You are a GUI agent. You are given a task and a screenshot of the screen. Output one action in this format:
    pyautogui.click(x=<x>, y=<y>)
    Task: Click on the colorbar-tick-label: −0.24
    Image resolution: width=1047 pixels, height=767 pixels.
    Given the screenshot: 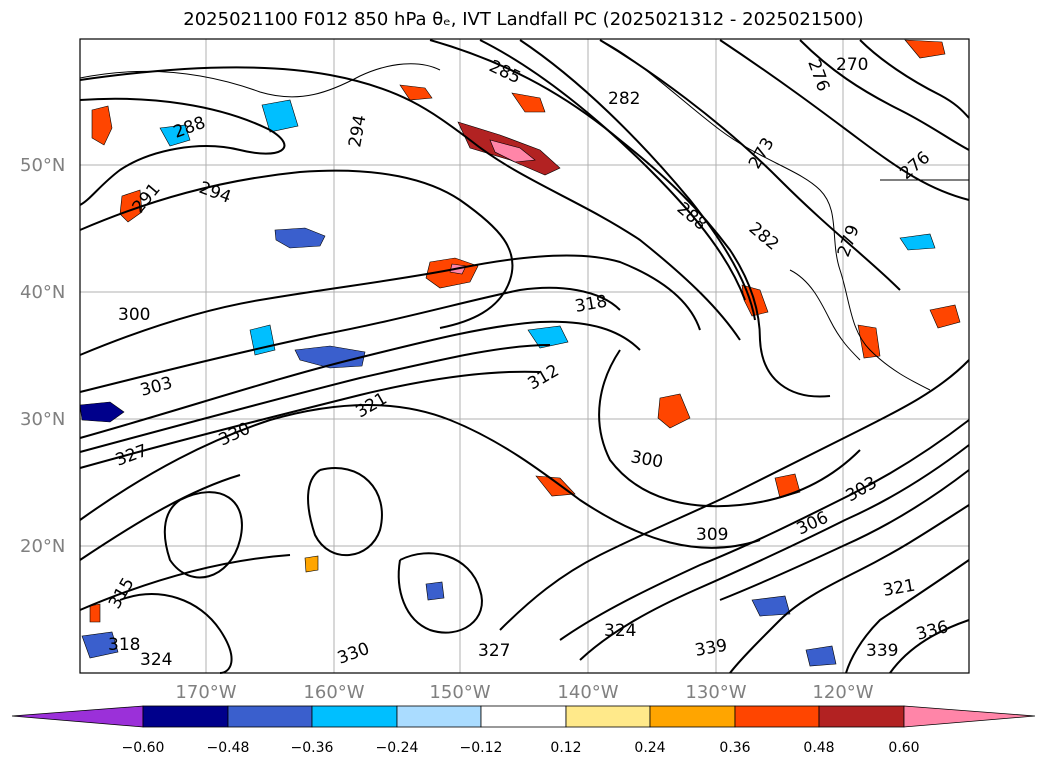 What is the action you would take?
    pyautogui.click(x=397, y=748)
    